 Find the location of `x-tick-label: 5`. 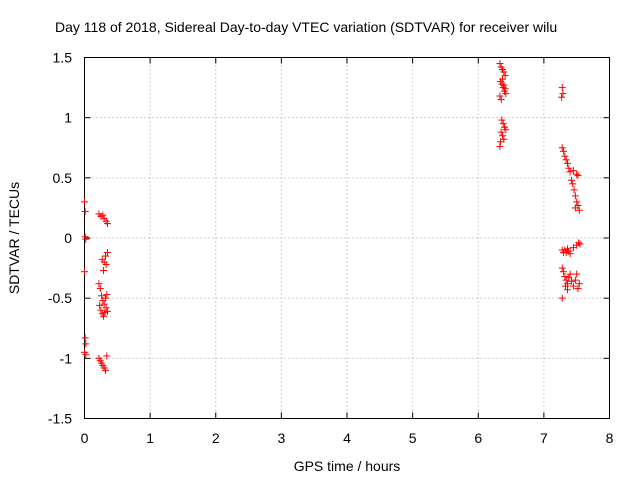

x-tick-label: 5 is located at coordinates (413, 438).